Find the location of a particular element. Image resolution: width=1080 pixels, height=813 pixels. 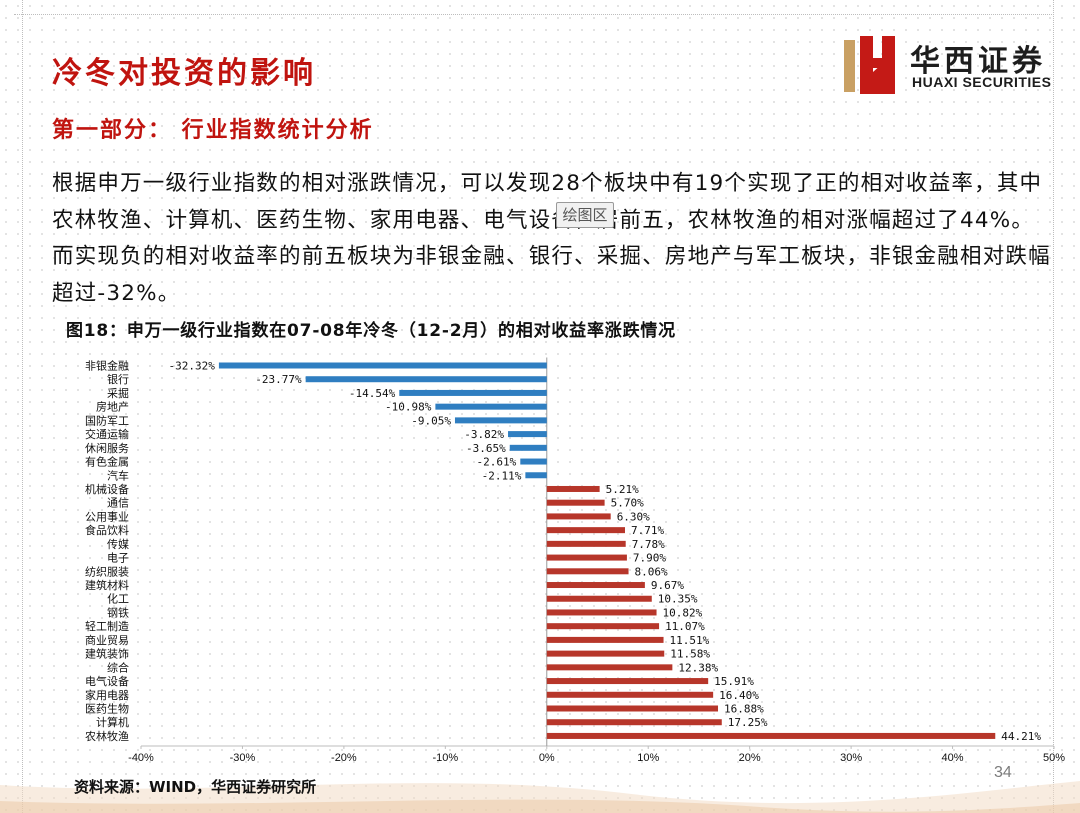

data-label: 7.71% is located at coordinates (647, 530).